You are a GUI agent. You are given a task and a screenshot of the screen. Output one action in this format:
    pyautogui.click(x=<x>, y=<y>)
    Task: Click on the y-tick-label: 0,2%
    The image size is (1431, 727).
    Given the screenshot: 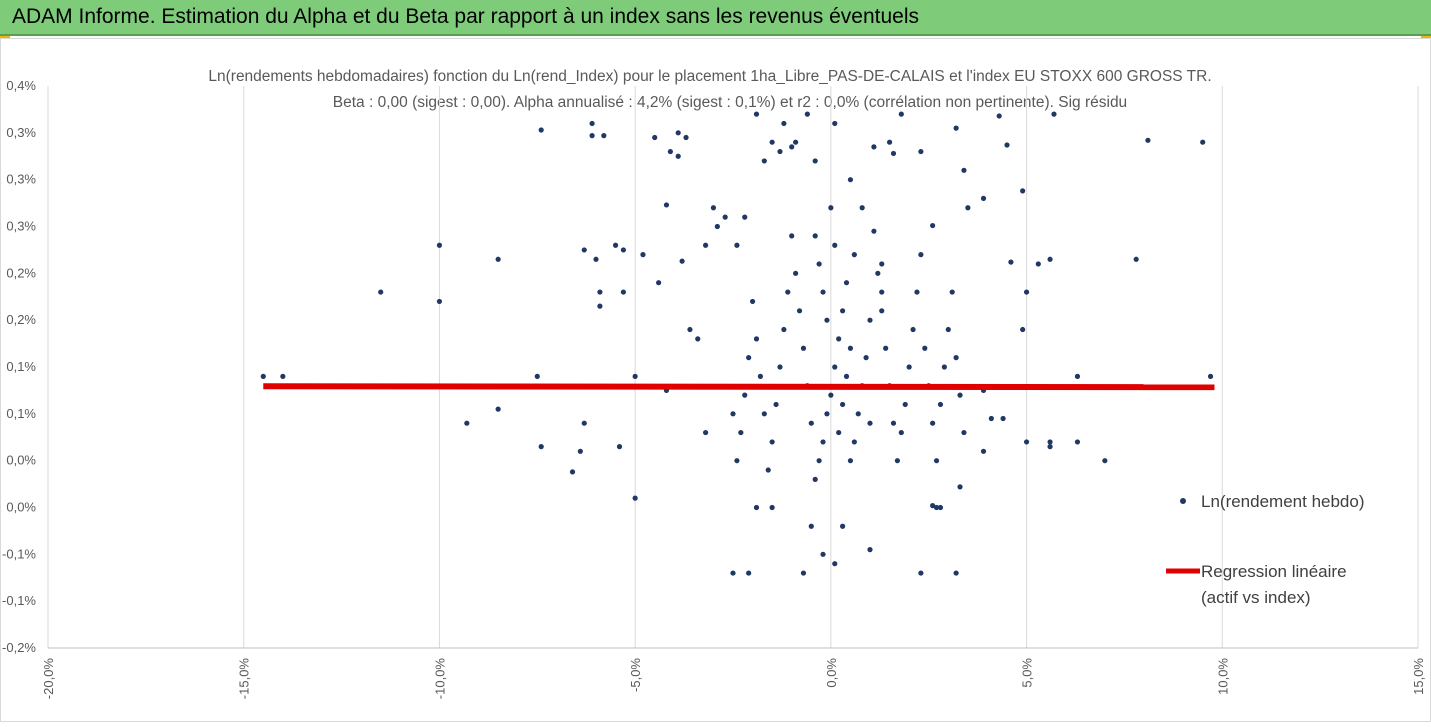 What is the action you would take?
    pyautogui.click(x=21, y=319)
    